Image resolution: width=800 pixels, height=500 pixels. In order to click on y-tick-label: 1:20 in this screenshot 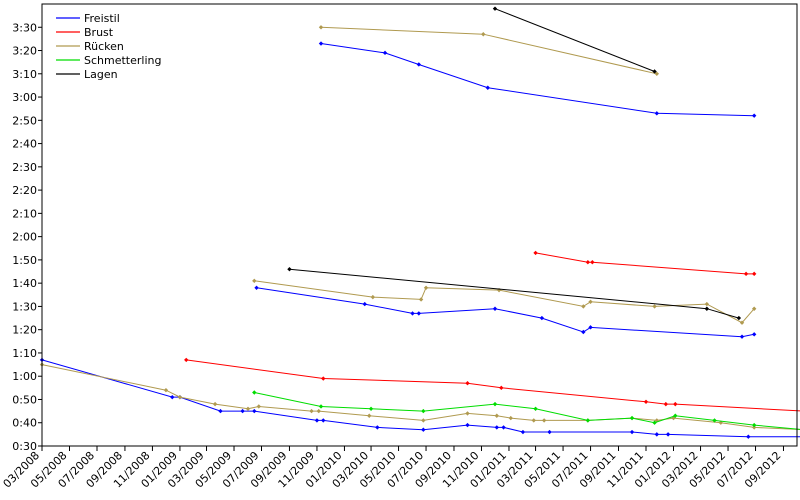, I will do `click(24, 330)`.